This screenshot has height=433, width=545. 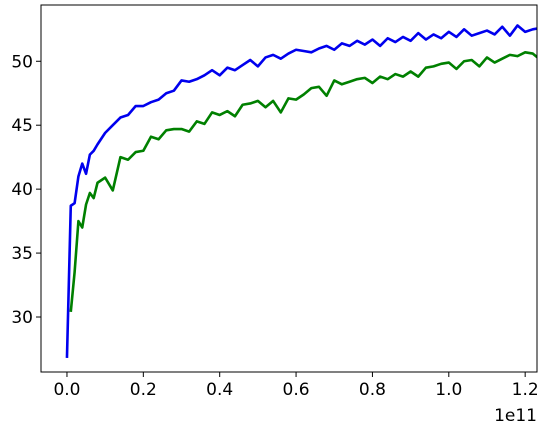 What do you see at coordinates (515, 416) in the screenshot?
I see `x-offset-label: 1e11` at bounding box center [515, 416].